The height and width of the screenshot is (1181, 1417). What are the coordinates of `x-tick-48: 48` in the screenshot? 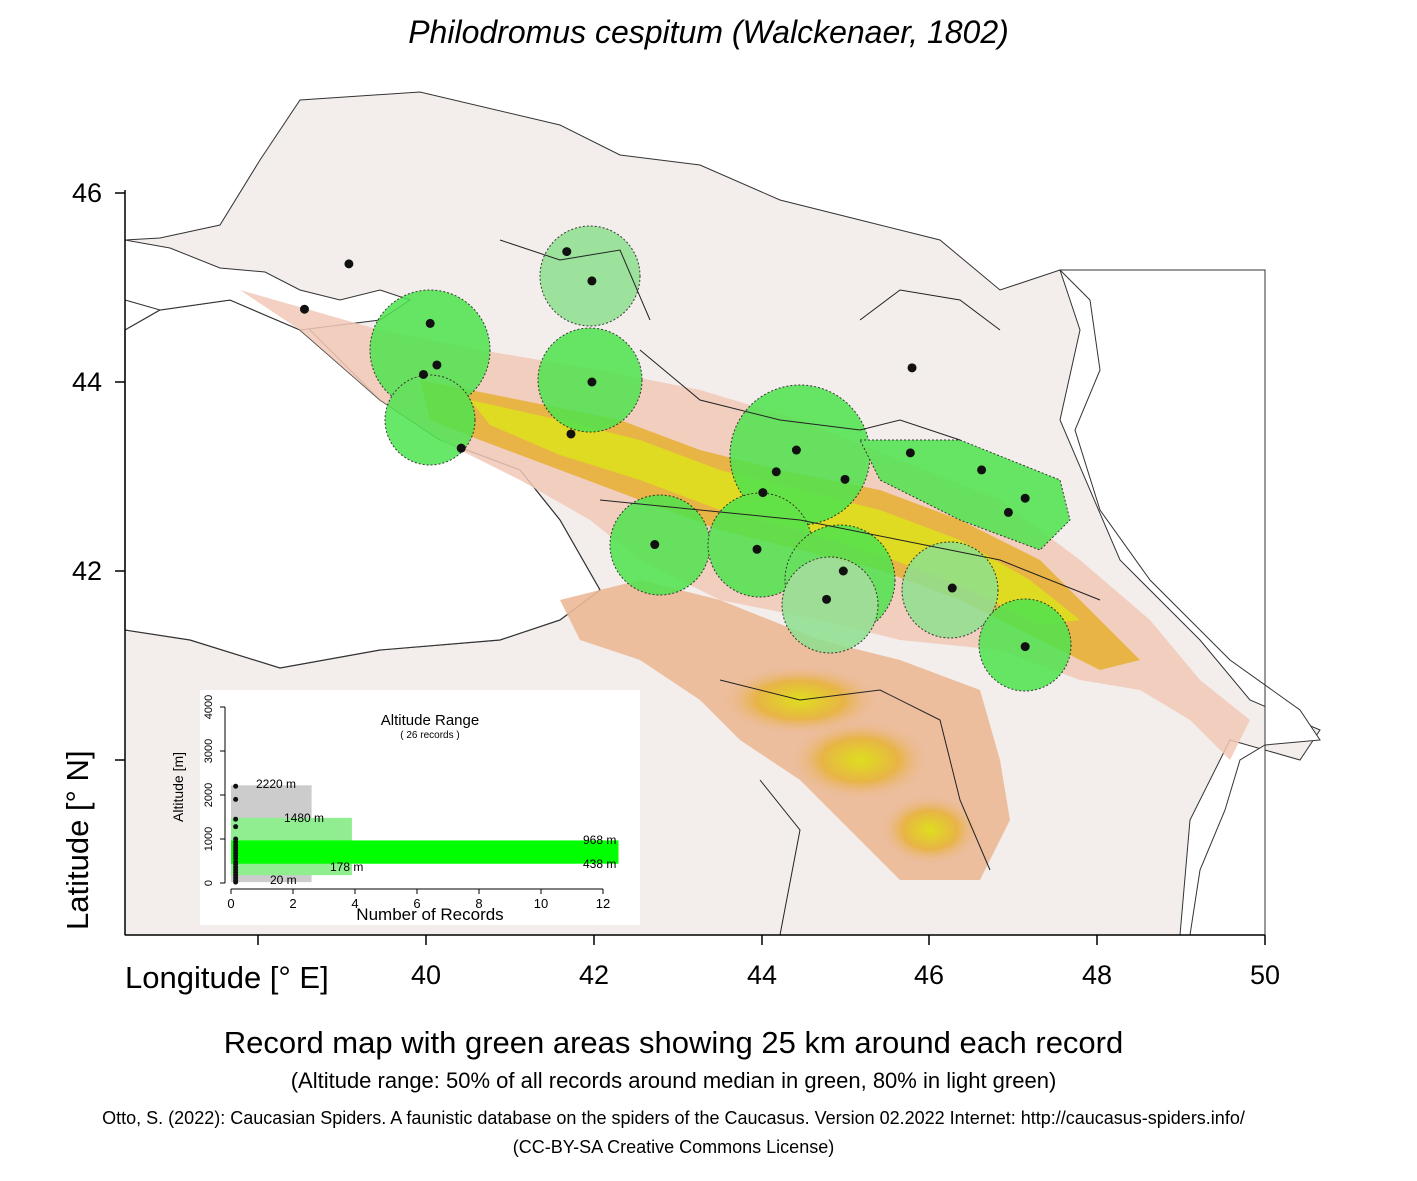 It's located at (1097, 975).